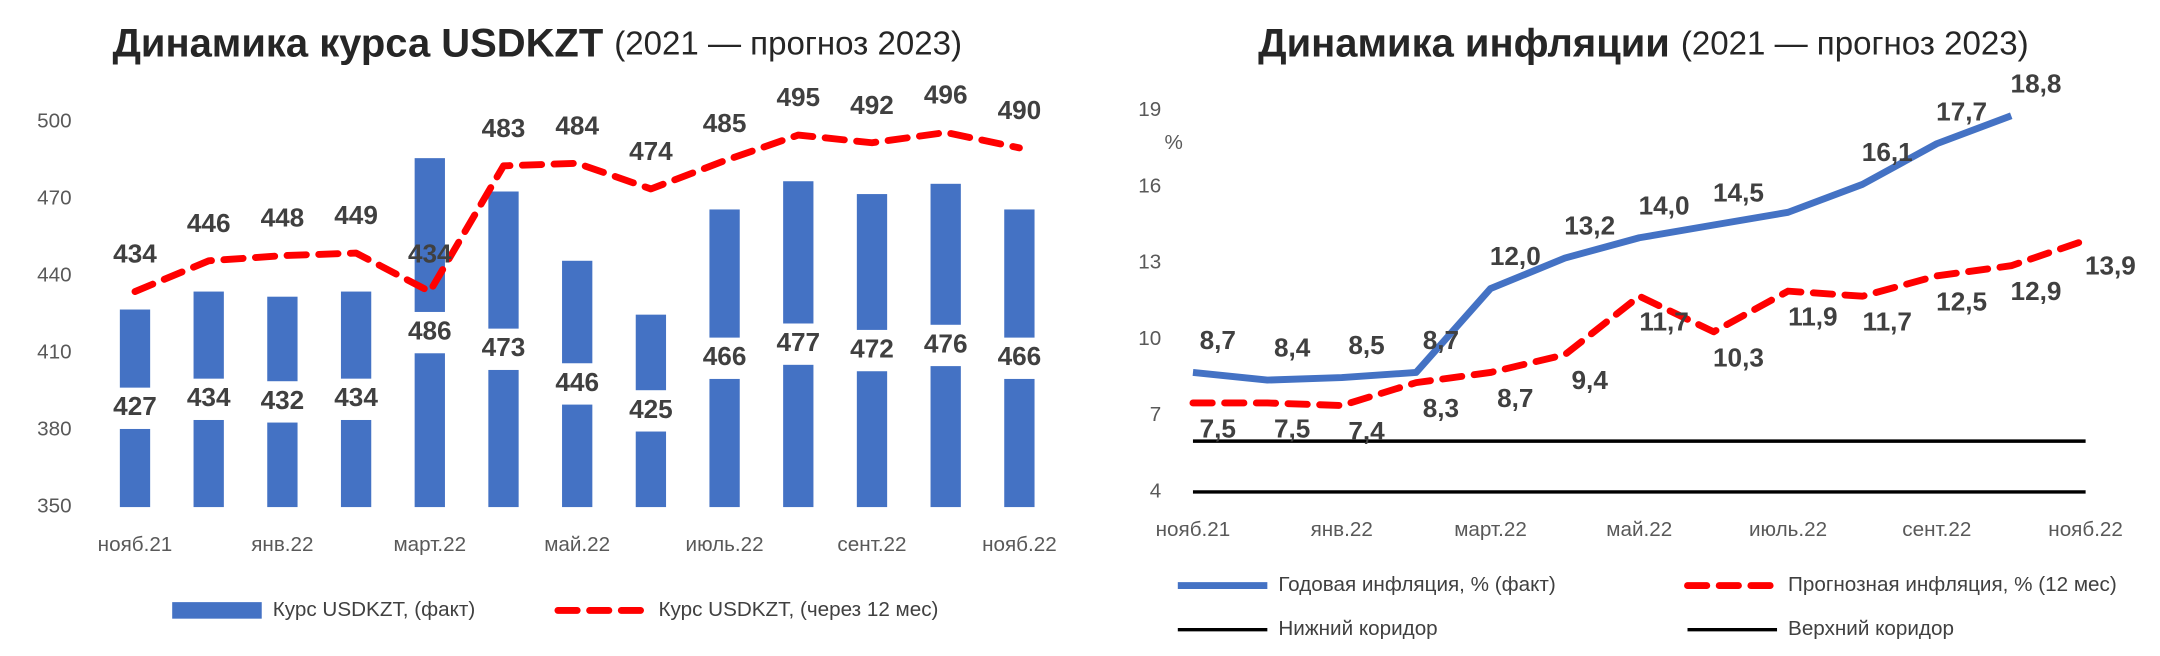  I want to click on data-label: 496, so click(946, 95).